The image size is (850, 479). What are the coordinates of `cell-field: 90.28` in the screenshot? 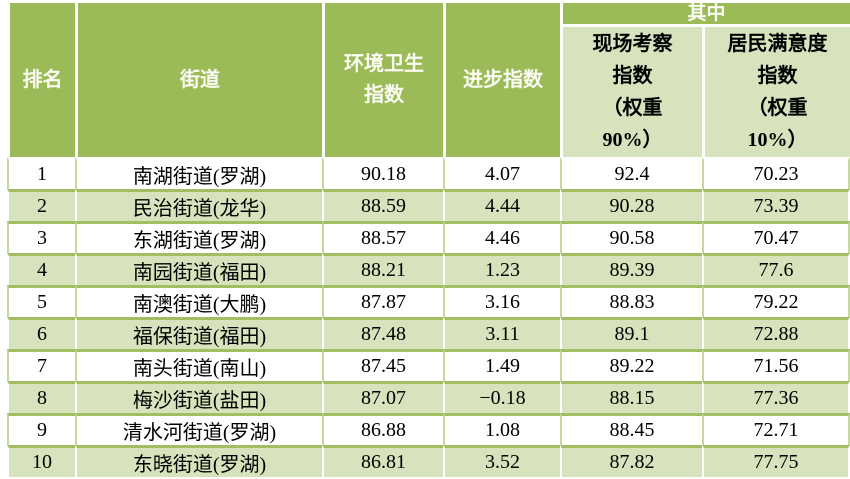 It's located at (631, 205).